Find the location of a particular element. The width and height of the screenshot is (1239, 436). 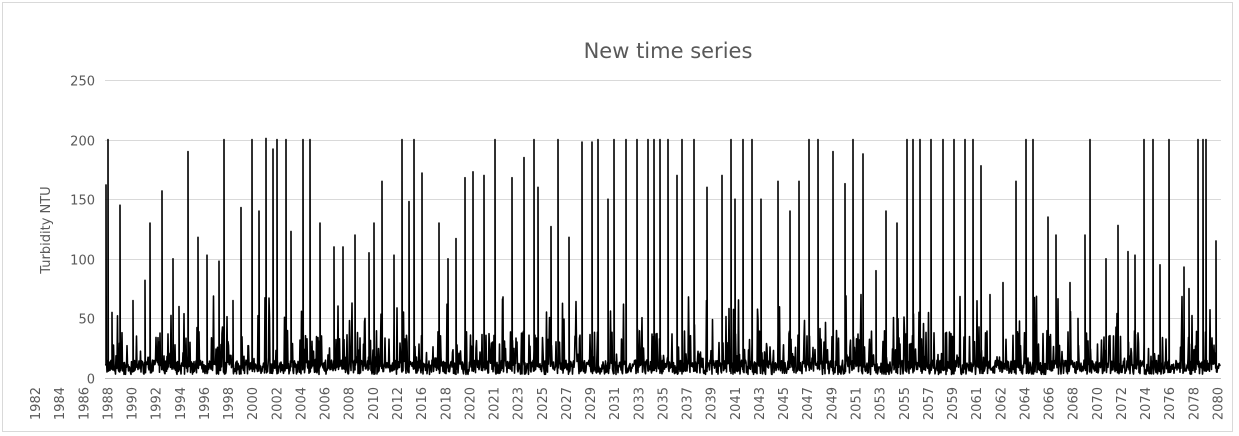

x-tick-label: 2016 is located at coordinates (422, 403).